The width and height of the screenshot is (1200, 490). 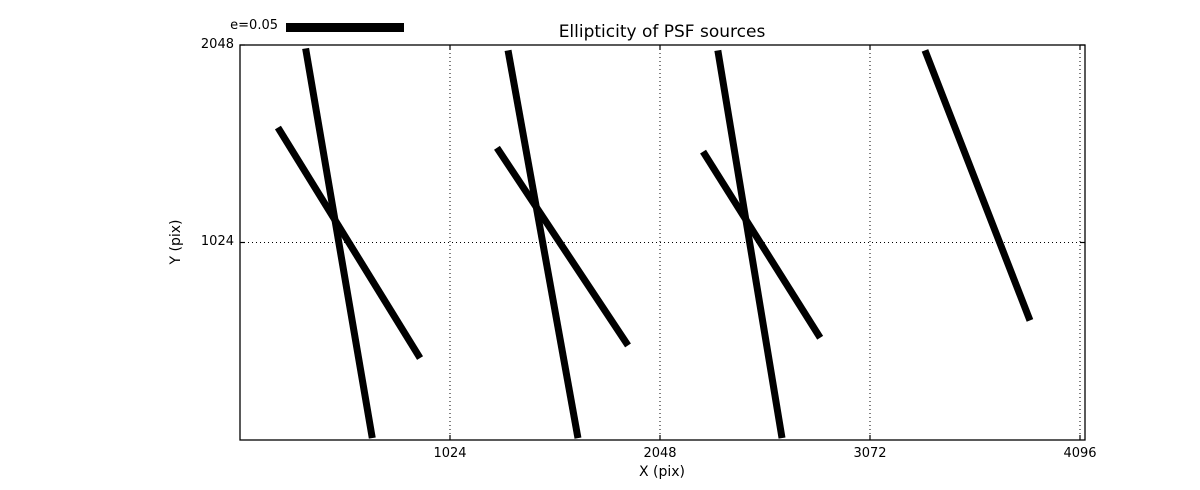 What do you see at coordinates (345, 27) in the screenshot?
I see `legend-line-sample-icon` at bounding box center [345, 27].